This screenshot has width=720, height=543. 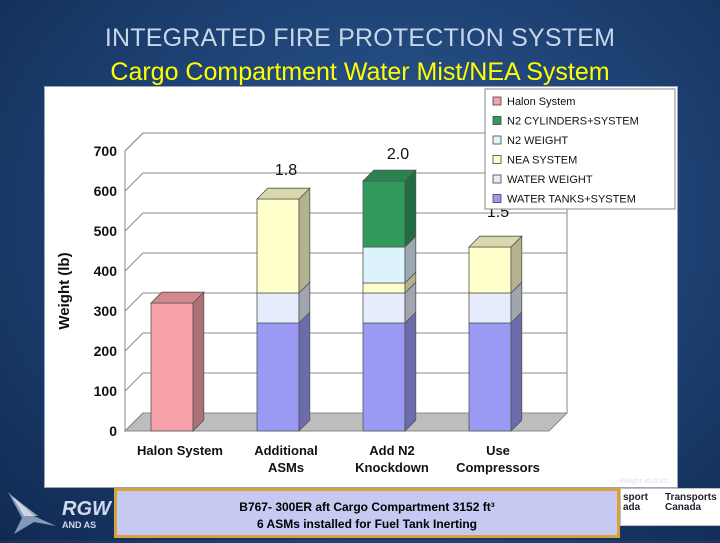 What do you see at coordinates (367, 524) in the screenshot?
I see `note-line-2: 6 ASMs installed for Fuel Tank Inerting` at bounding box center [367, 524].